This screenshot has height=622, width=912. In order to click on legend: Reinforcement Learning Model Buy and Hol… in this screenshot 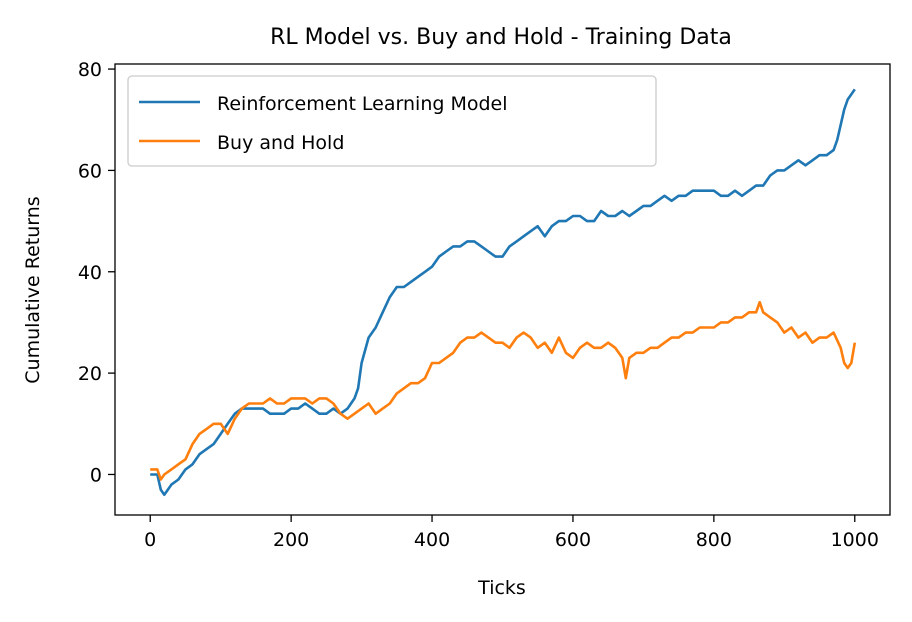, I will do `click(392, 121)`.